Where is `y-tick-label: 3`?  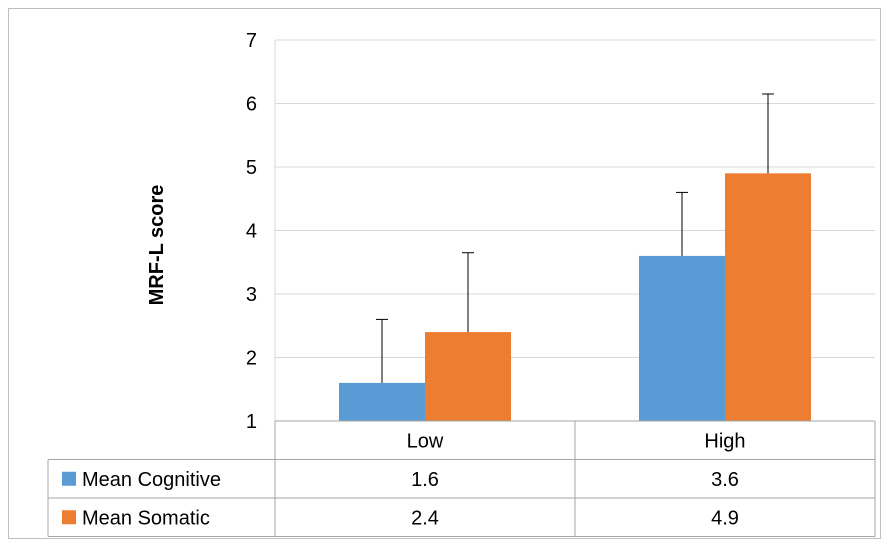
y-tick-label: 3 is located at coordinates (251, 295).